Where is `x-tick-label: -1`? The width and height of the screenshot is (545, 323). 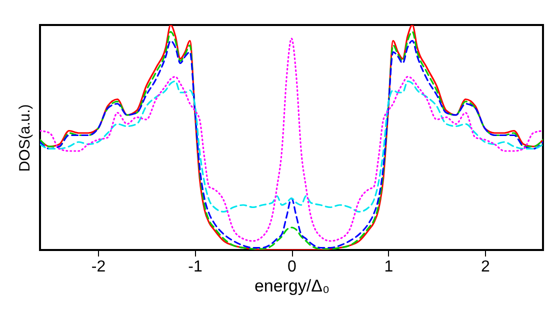
x-tick-label: -1 is located at coordinates (195, 267).